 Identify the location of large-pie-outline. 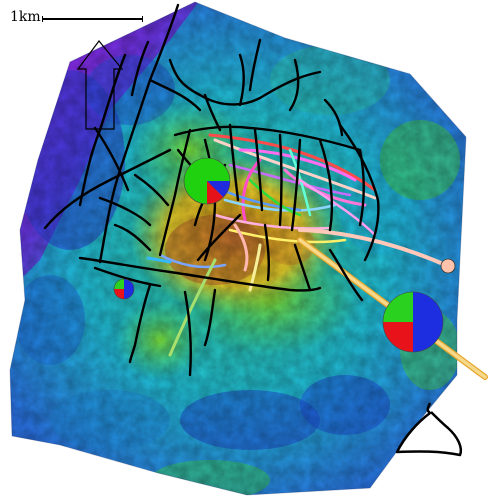
(413, 322).